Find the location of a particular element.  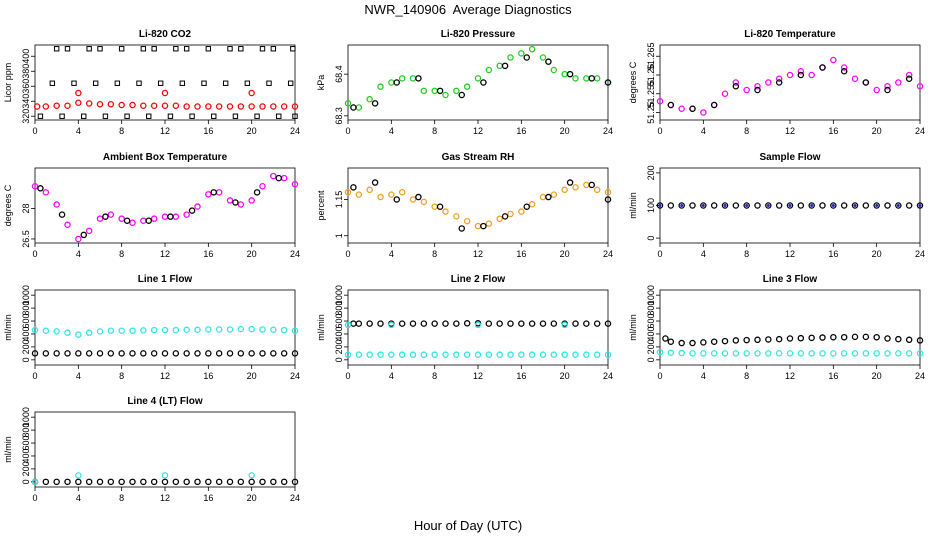

chart-title: Sample Flow is located at coordinates (789, 157).